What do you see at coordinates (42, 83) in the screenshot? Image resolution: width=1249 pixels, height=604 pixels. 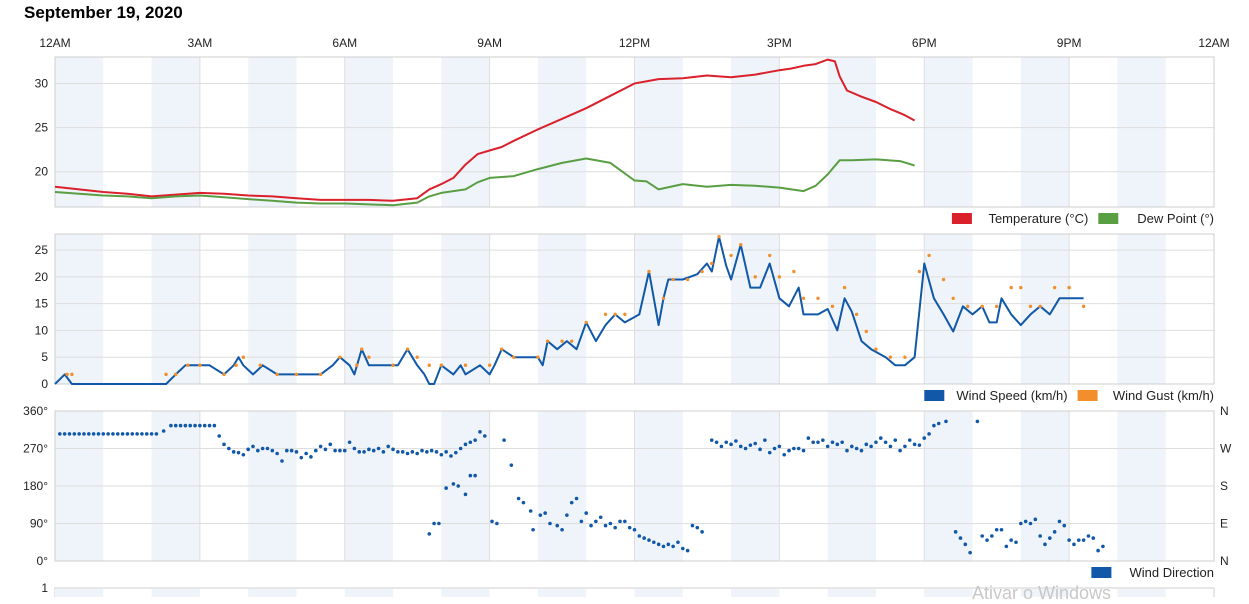 I see `y-tick-label: 30` at bounding box center [42, 83].